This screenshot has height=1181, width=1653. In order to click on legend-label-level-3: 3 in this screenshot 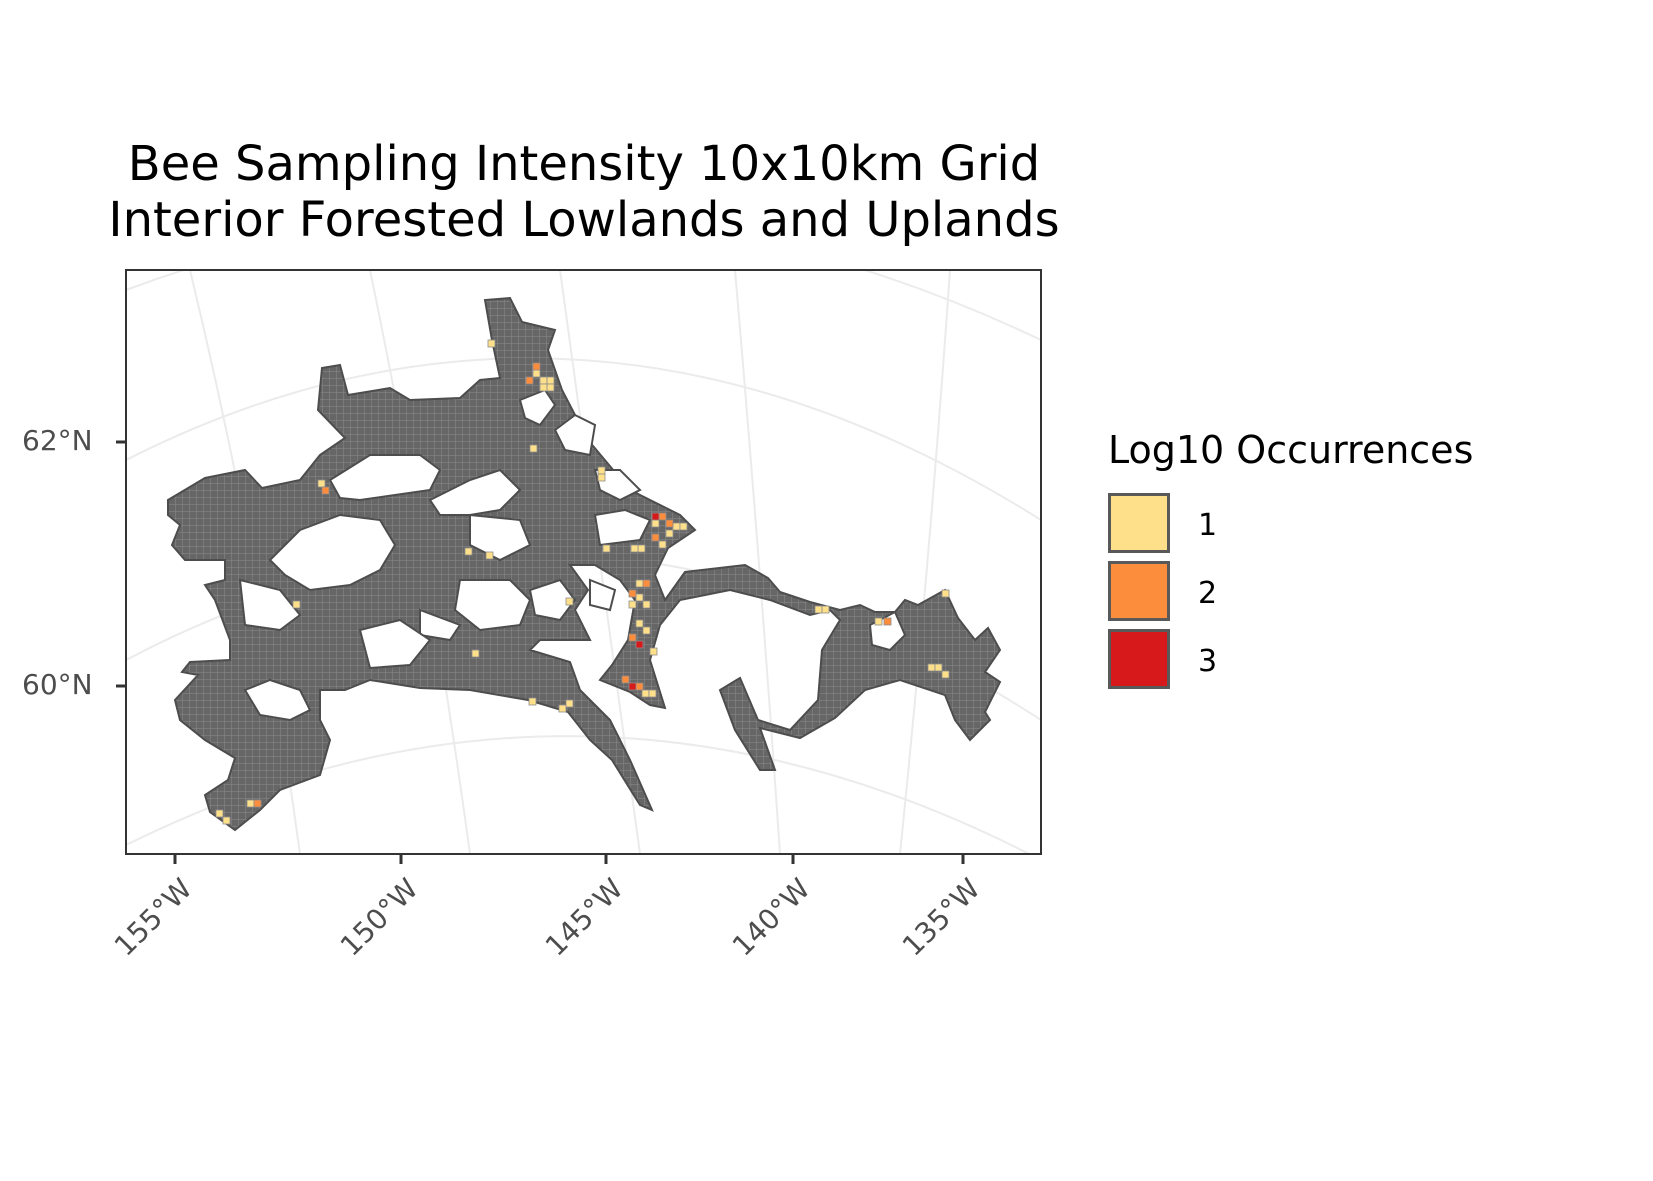, I will do `click(1208, 661)`.